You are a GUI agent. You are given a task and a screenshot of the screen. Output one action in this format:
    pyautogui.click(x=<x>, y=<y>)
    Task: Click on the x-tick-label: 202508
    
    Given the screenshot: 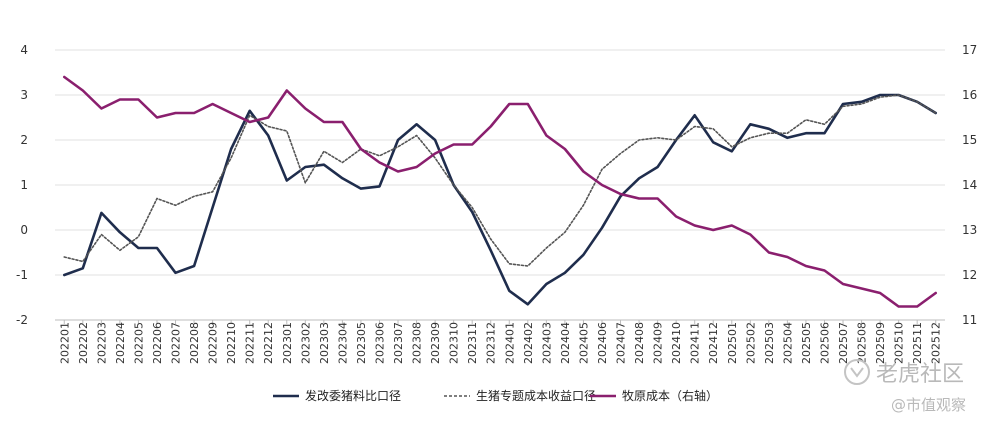 What is the action you would take?
    pyautogui.click(x=862, y=343)
    